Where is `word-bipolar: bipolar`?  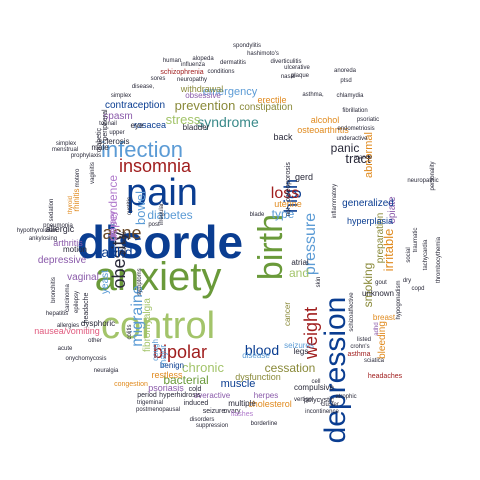
word-bipolar: bipolar is located at coordinates (180, 352).